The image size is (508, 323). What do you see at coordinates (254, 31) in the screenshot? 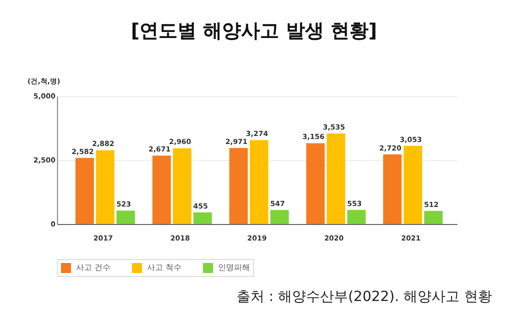
I see `chart-title: [연도별 해양사고 발생 현황]` at bounding box center [254, 31].